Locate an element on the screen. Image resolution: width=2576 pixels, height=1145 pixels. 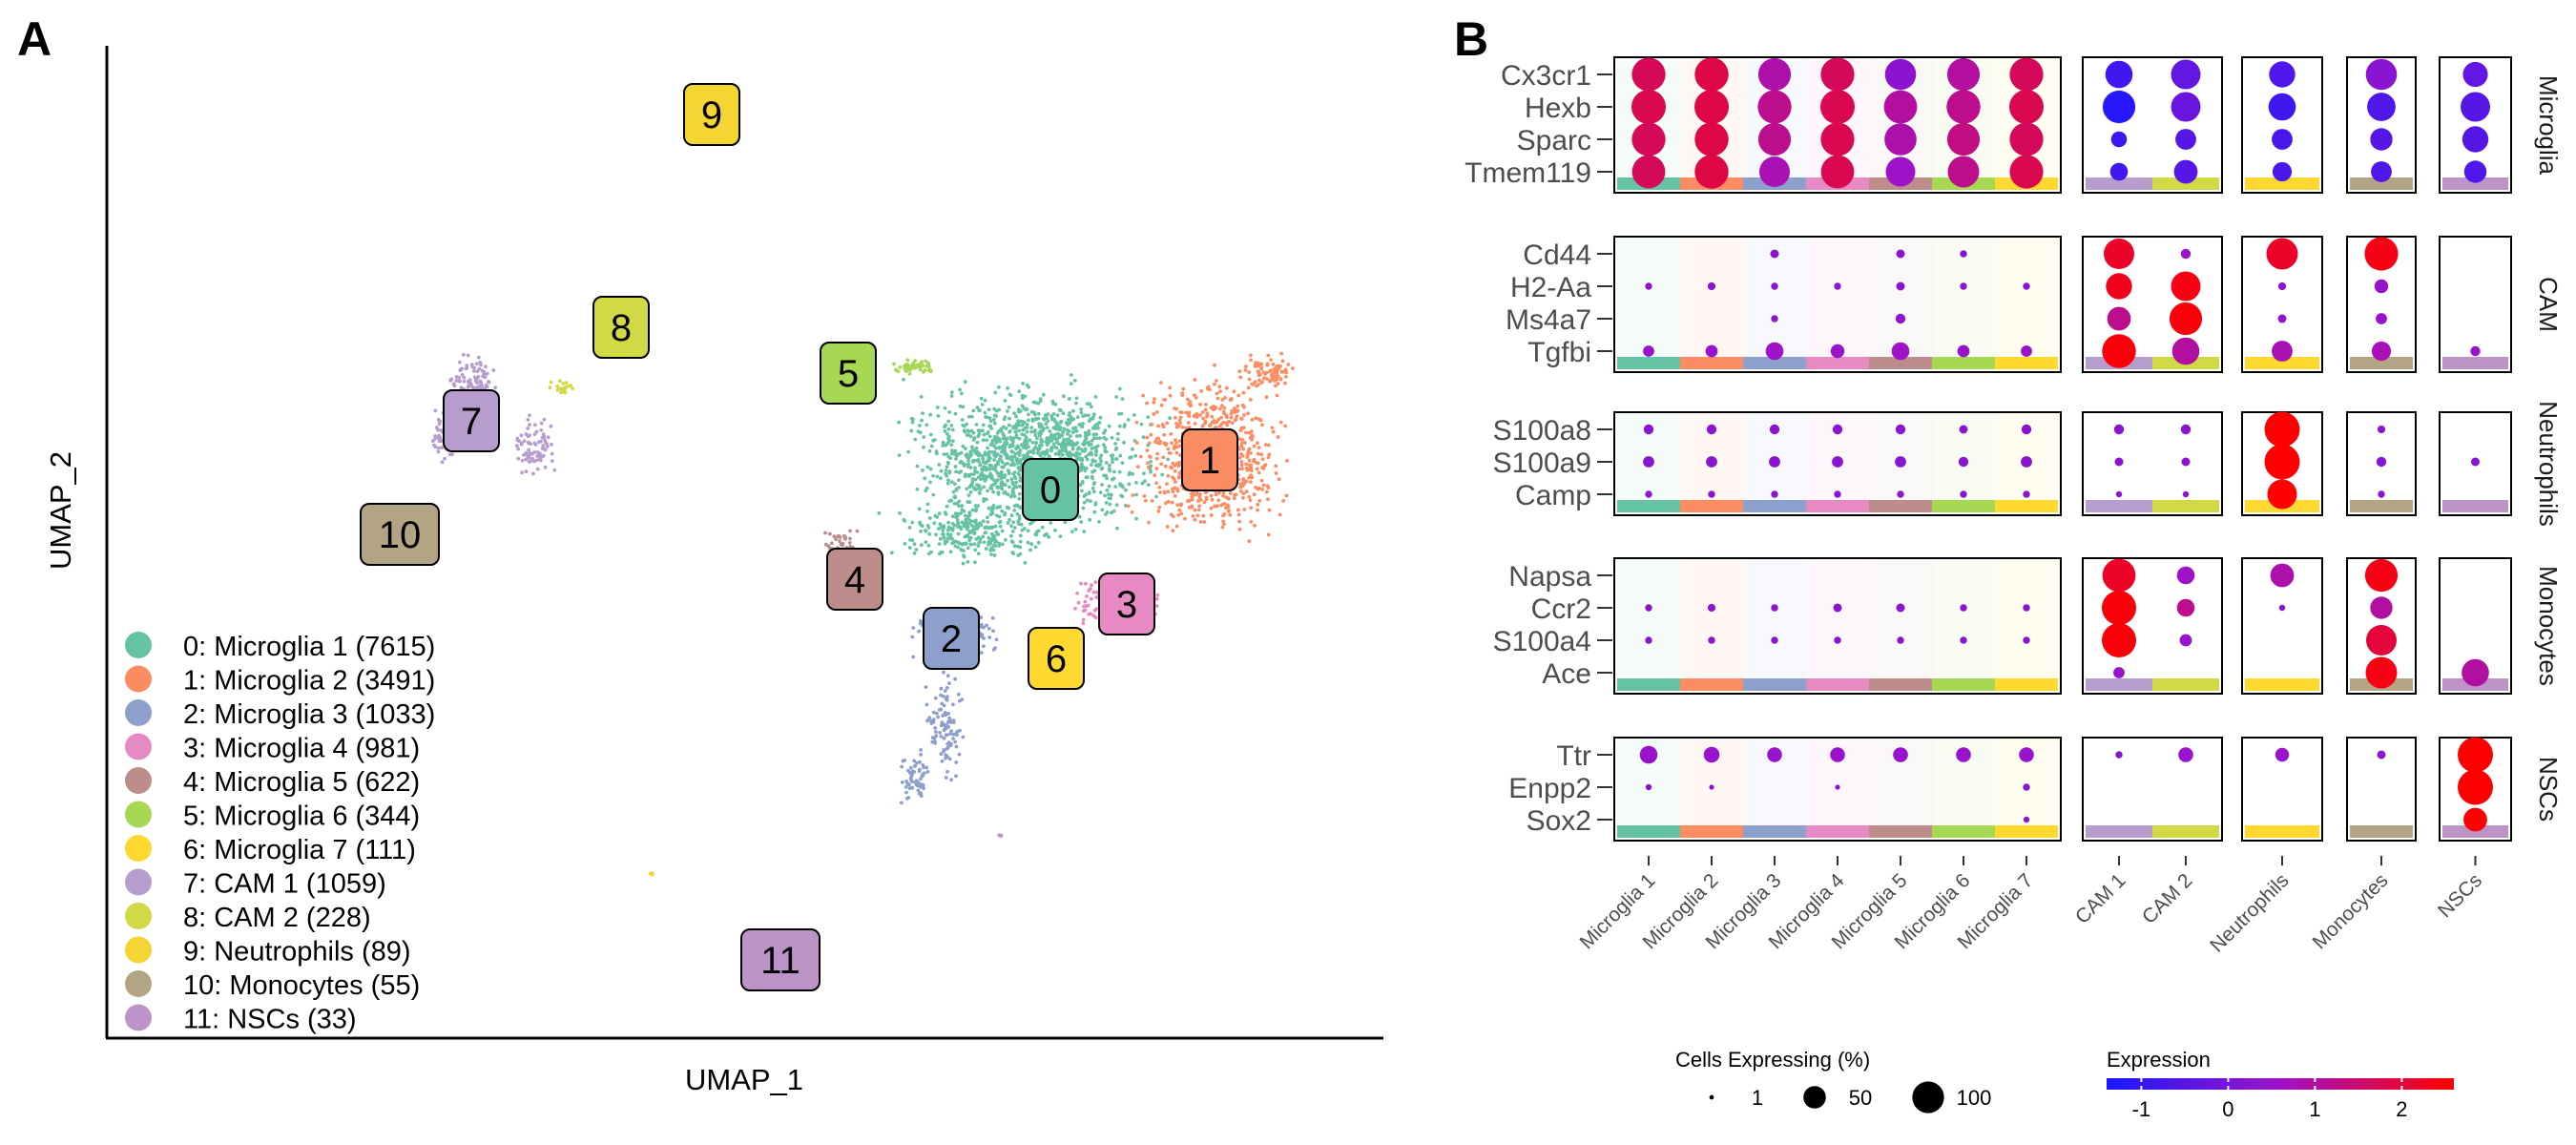
cluster-label-11: 11 is located at coordinates (780, 959).